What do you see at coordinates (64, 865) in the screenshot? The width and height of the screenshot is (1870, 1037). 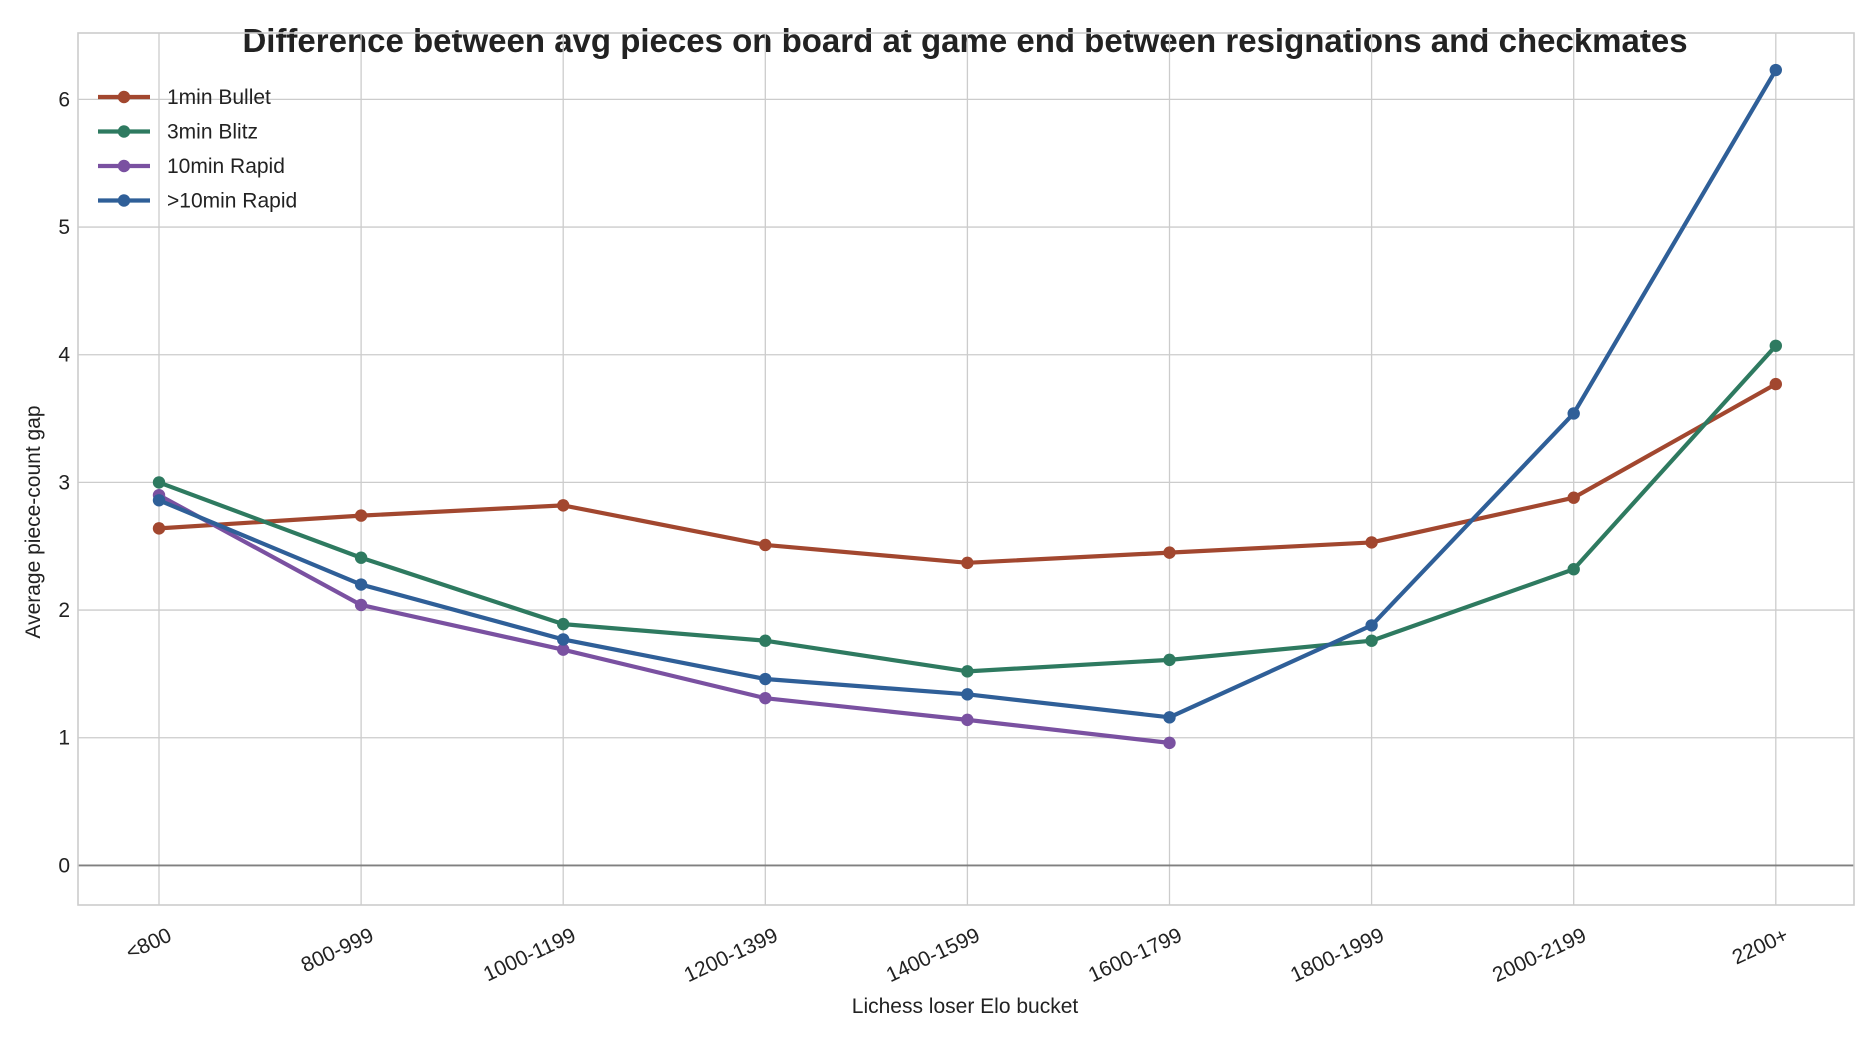 I see `y-tick-label: 0` at bounding box center [64, 865].